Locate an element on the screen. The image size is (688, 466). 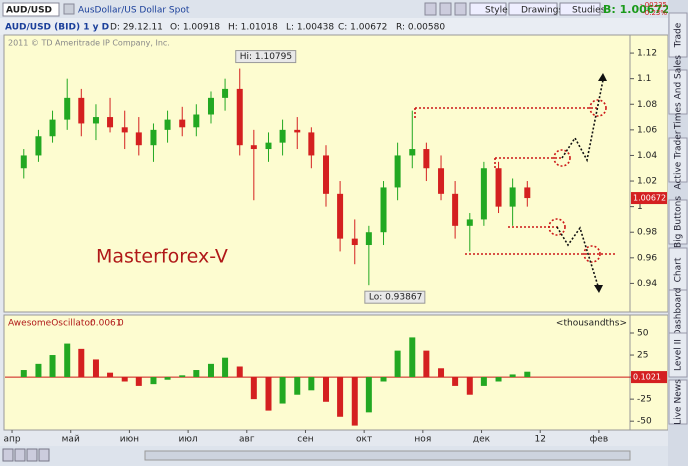
symbol-box is located at coordinates (31, 9).